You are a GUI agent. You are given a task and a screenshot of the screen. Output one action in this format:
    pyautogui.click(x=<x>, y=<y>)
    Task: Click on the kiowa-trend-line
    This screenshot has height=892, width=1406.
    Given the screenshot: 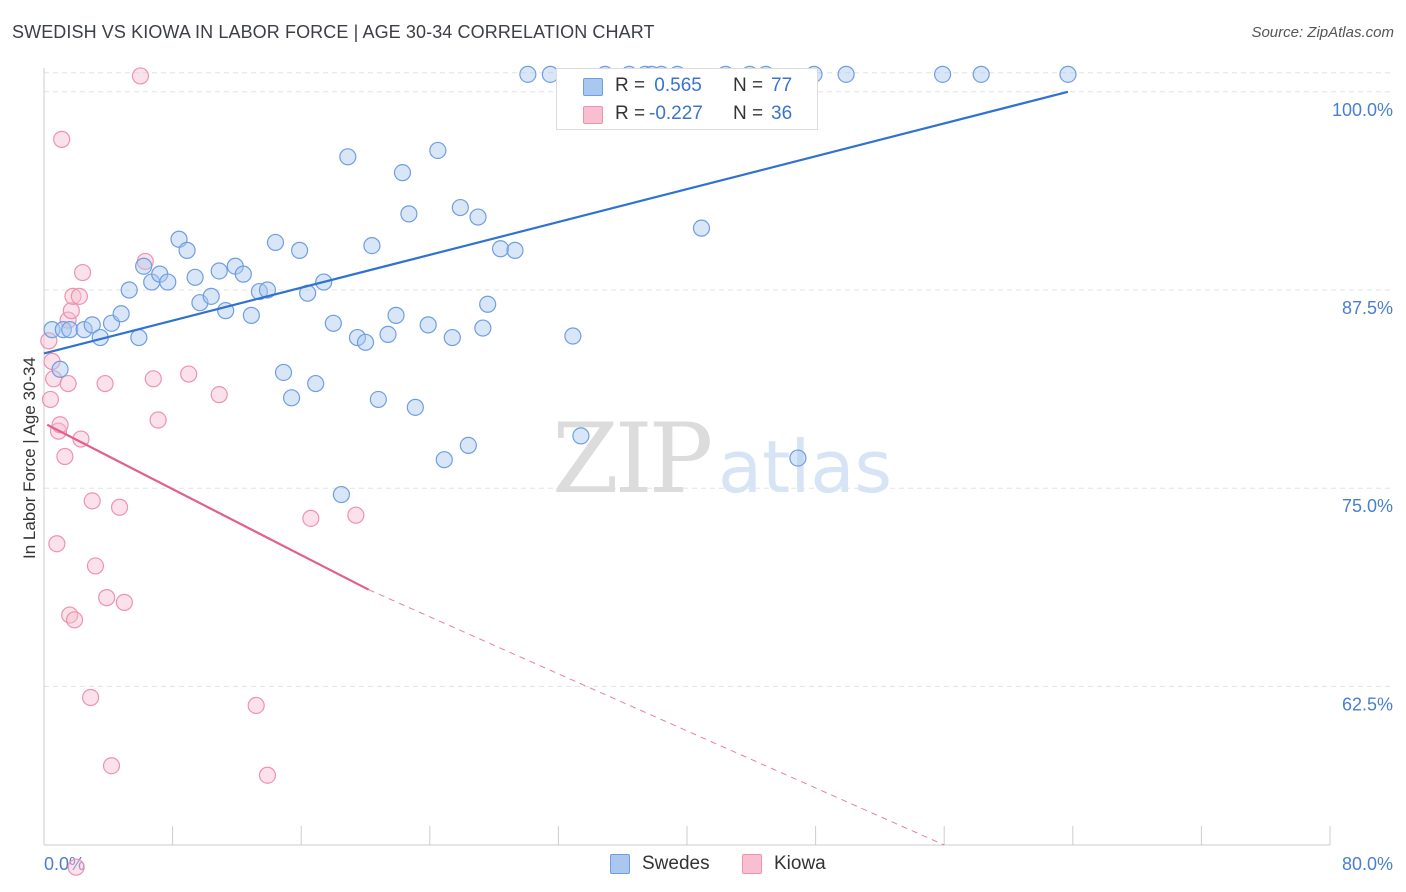 What is the action you would take?
    pyautogui.click(x=208, y=507)
    